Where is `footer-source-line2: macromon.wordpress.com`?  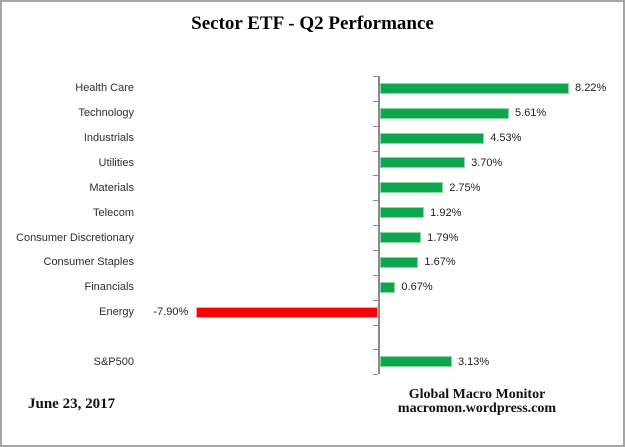
footer-source-line2: macromon.wordpress.com is located at coordinates (477, 408).